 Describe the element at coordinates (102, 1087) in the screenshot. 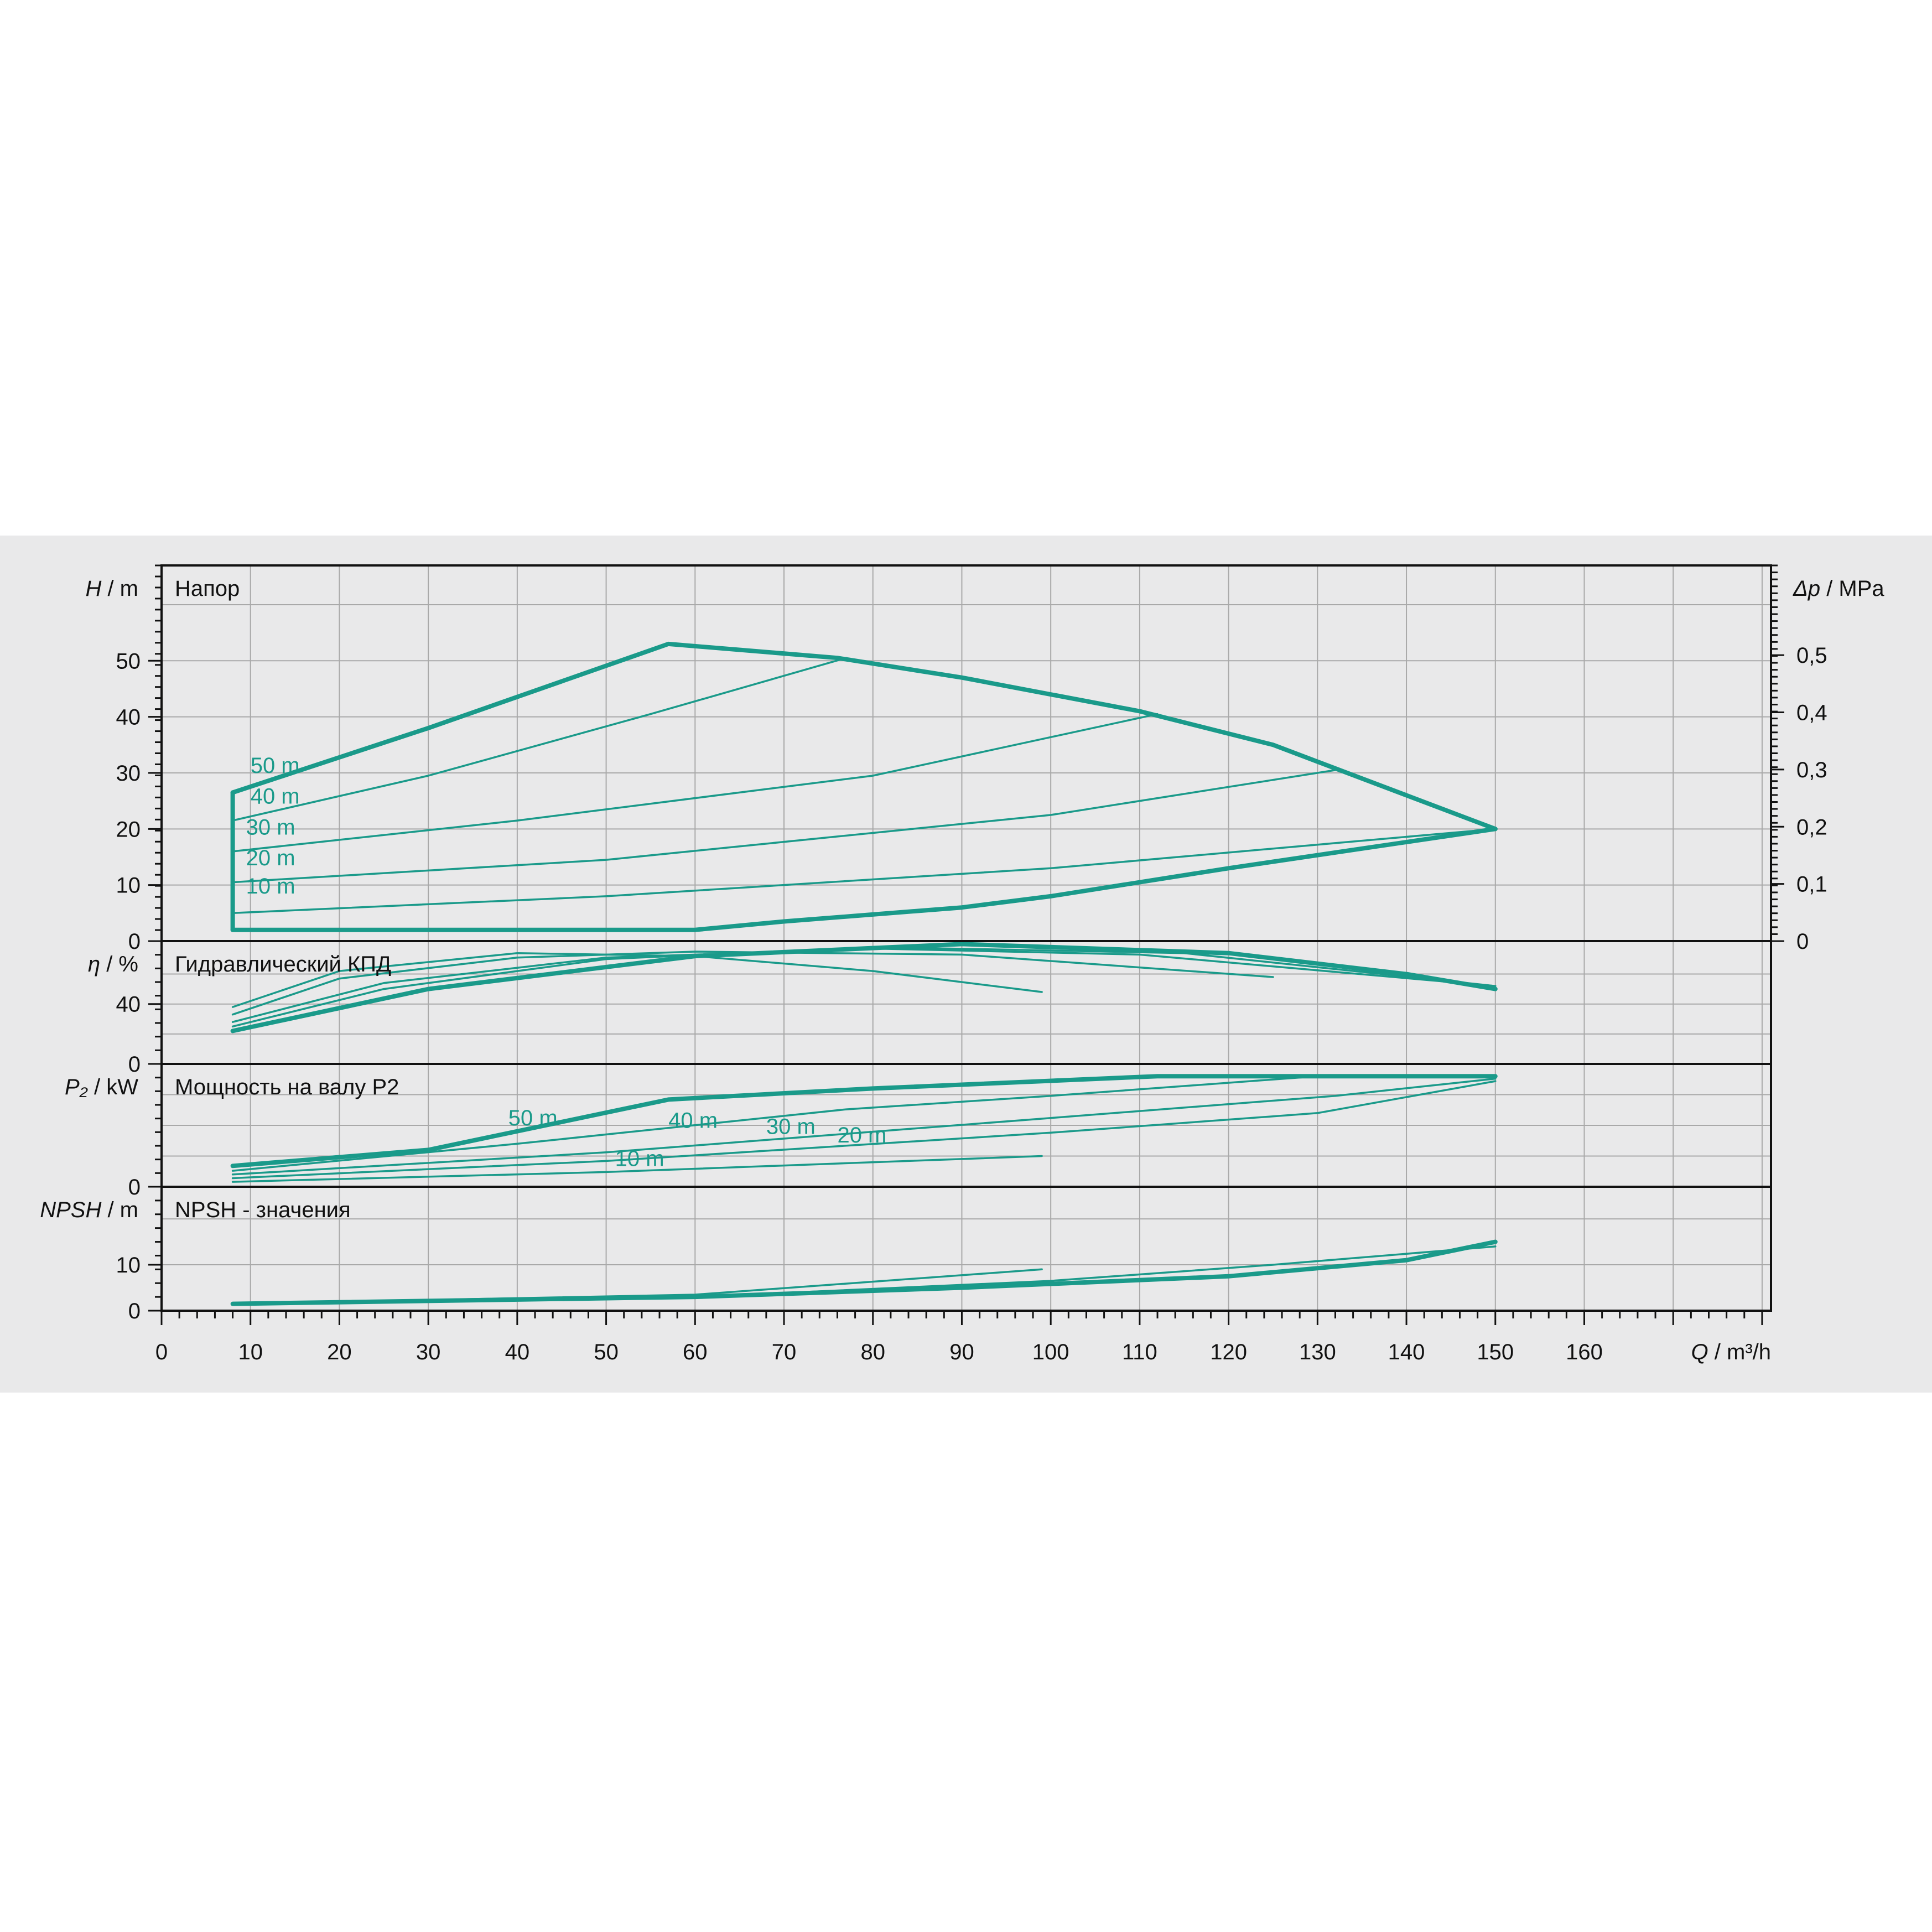

I see `y-axis-label-power: P₂ / kW` at that location.